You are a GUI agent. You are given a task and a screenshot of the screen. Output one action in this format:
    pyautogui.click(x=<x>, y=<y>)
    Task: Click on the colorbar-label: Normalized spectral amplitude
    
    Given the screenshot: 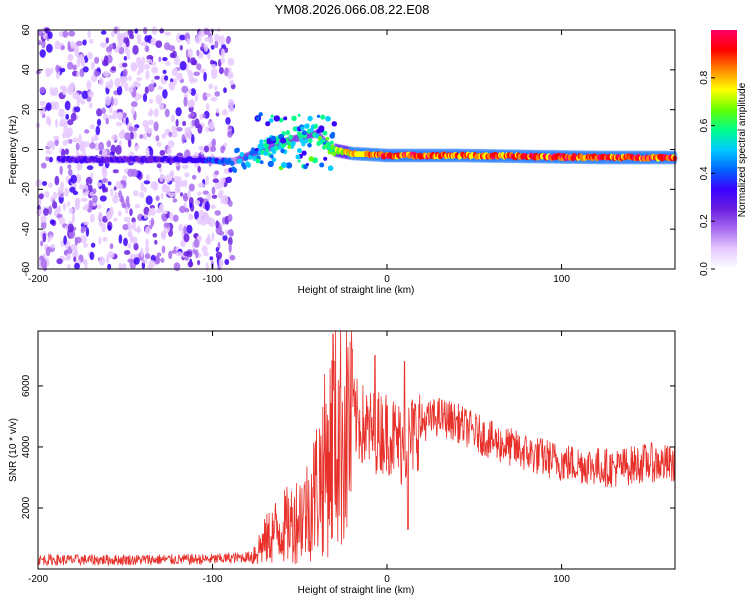 What is the action you would take?
    pyautogui.click(x=742, y=149)
    